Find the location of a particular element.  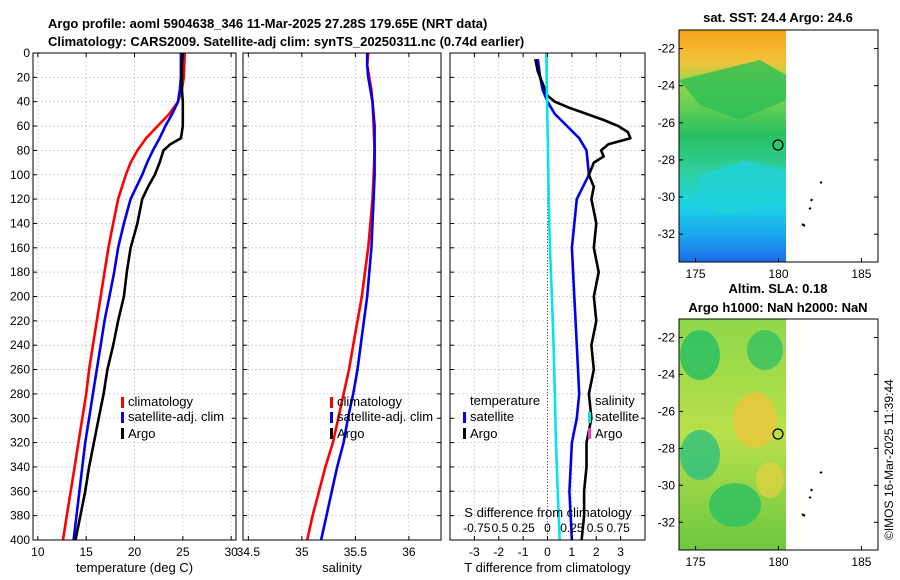

y-tick-label: 60 is located at coordinates (24, 126).